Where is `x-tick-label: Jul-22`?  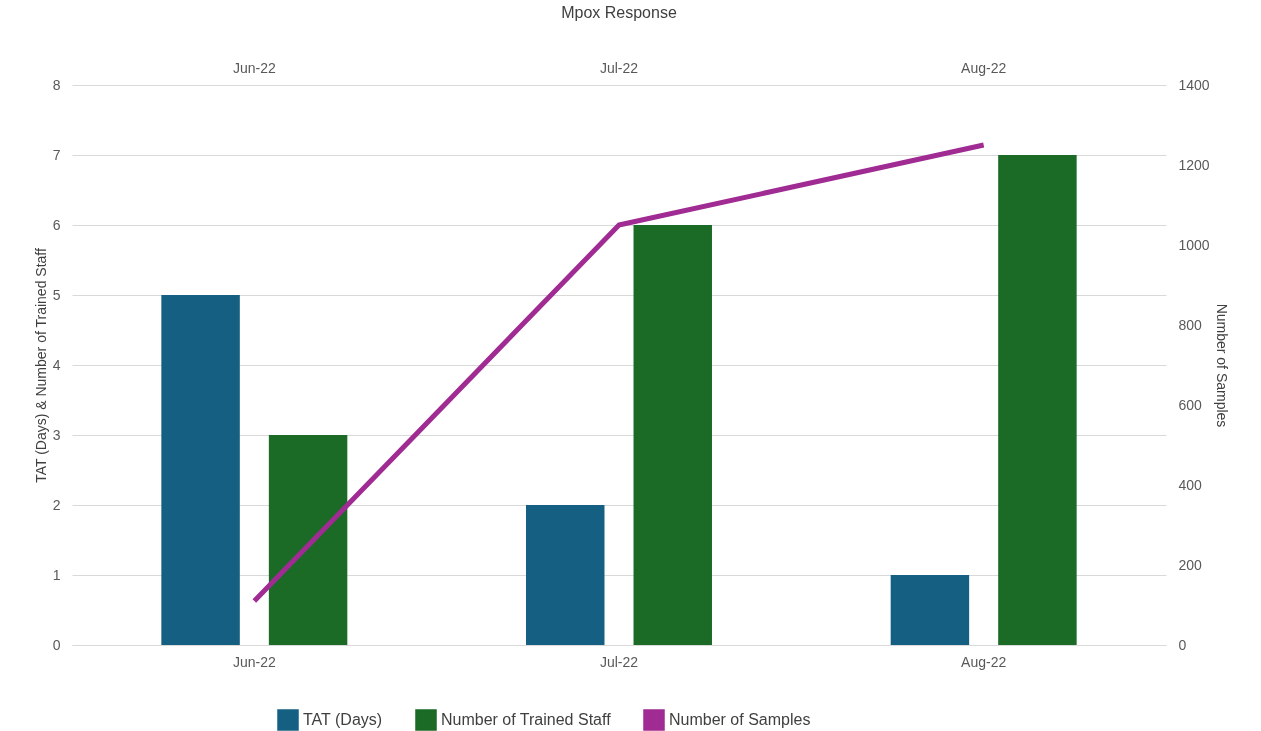
x-tick-label: Jul-22 is located at coordinates (619, 661).